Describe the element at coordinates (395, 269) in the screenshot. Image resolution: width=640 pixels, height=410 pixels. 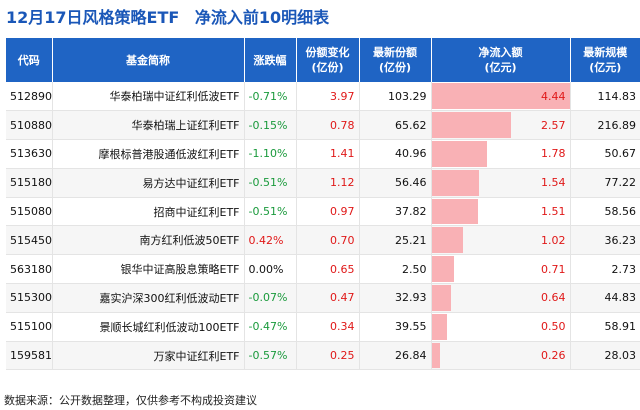
I see `cell-shares: 2.50` at that location.